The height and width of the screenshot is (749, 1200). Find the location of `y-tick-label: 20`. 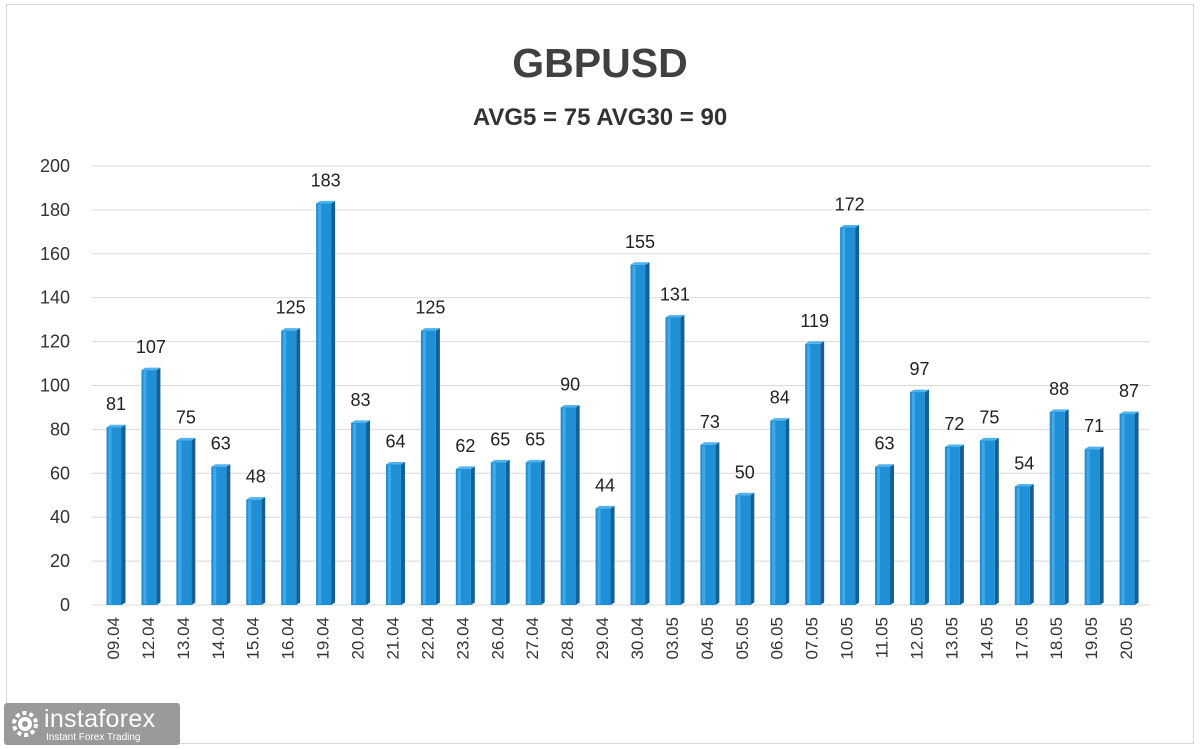

y-tick-label: 20 is located at coordinates (60, 561).